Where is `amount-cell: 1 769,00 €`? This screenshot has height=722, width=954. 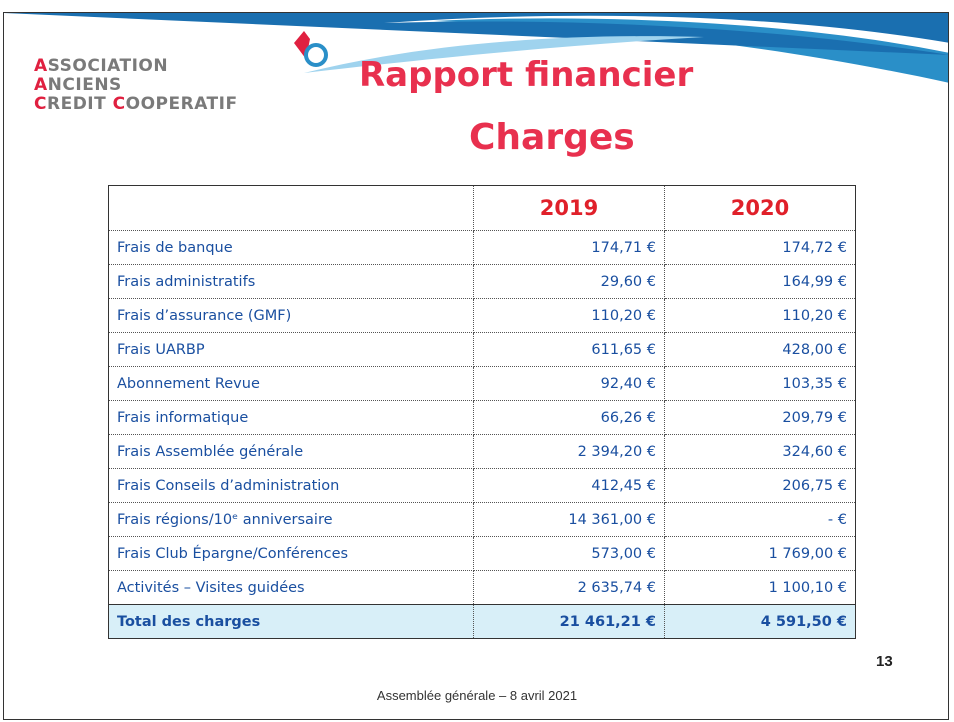
amount-cell: 1 769,00 € is located at coordinates (760, 553).